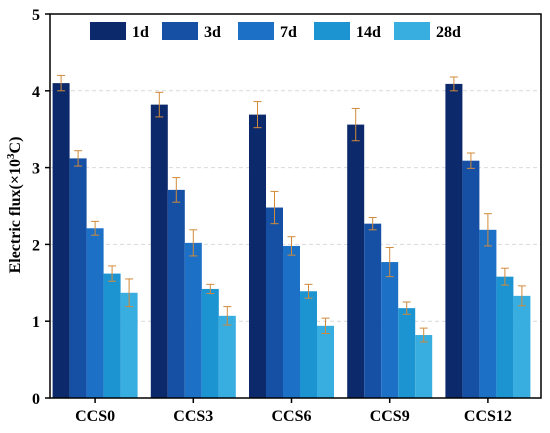  I want to click on error-bar-3d-CCS3, so click(176, 190).